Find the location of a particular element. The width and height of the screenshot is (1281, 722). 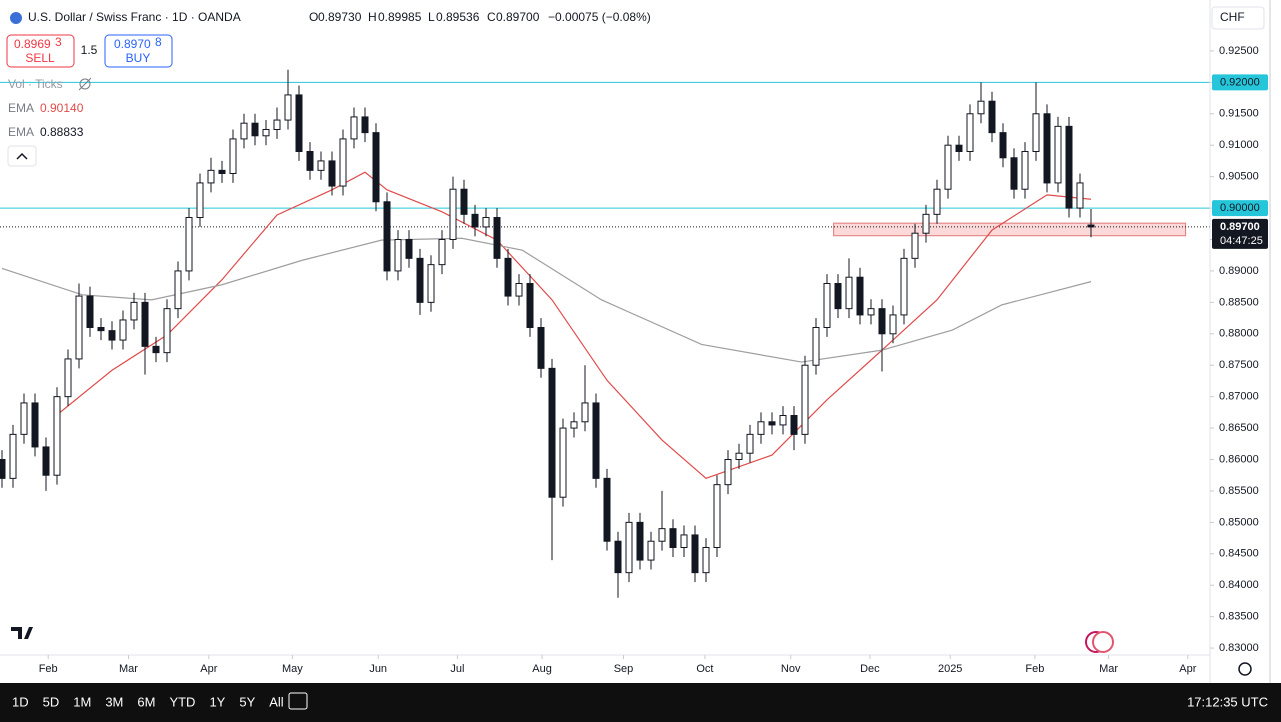

y-tick-label: 0.84000 is located at coordinates (1239, 585).